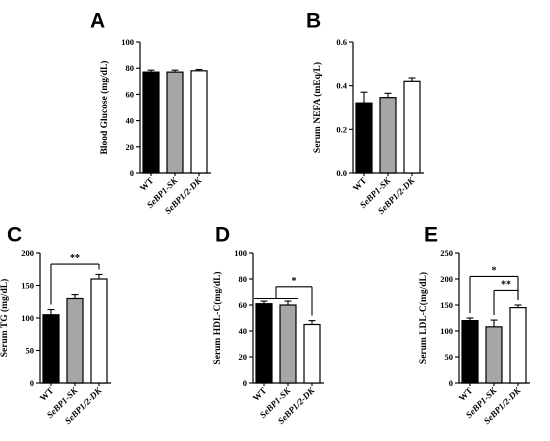  What do you see at coordinates (14, 235) in the screenshot?
I see `panel-letter: C` at bounding box center [14, 235].